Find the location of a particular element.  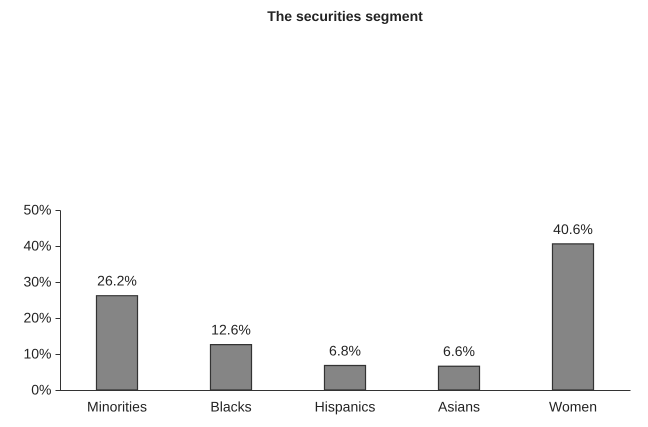

y-tick-label: 30% is located at coordinates (37, 282).